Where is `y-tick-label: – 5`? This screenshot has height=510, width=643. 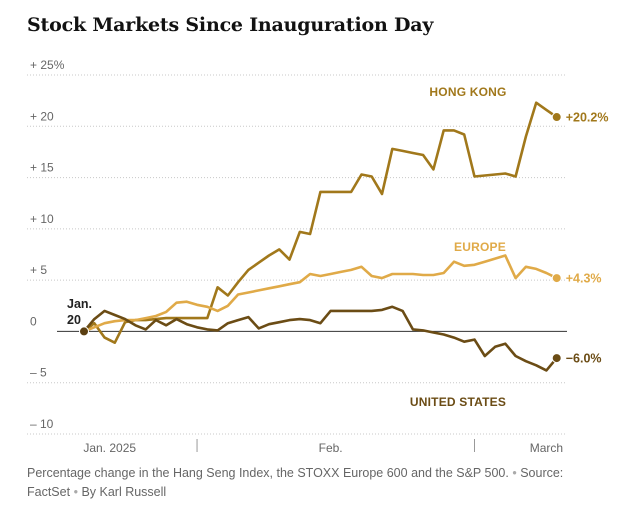 y-tick-label: – 5 is located at coordinates (38, 373).